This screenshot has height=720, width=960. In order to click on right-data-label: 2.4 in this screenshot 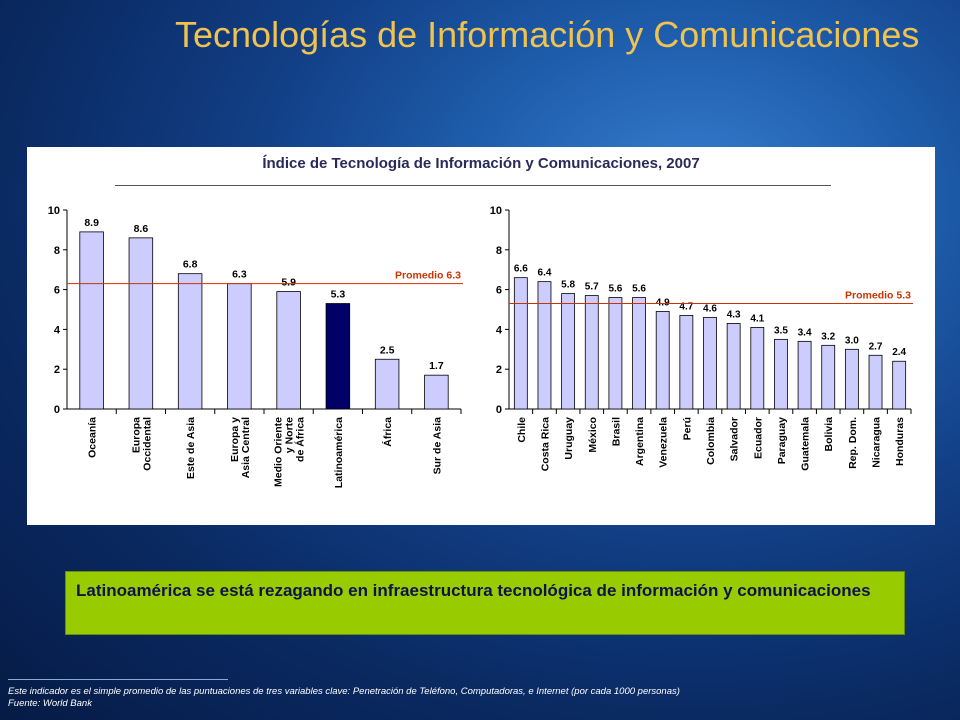, I will do `click(899, 352)`.